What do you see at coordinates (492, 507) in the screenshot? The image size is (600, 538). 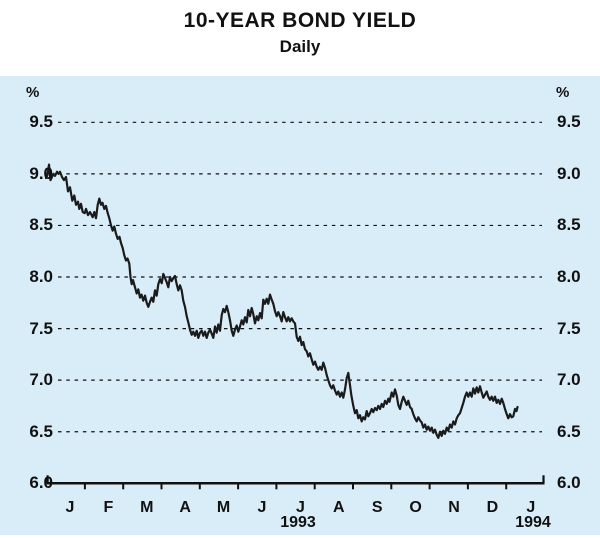 I see `month-label-11: D` at bounding box center [492, 507].